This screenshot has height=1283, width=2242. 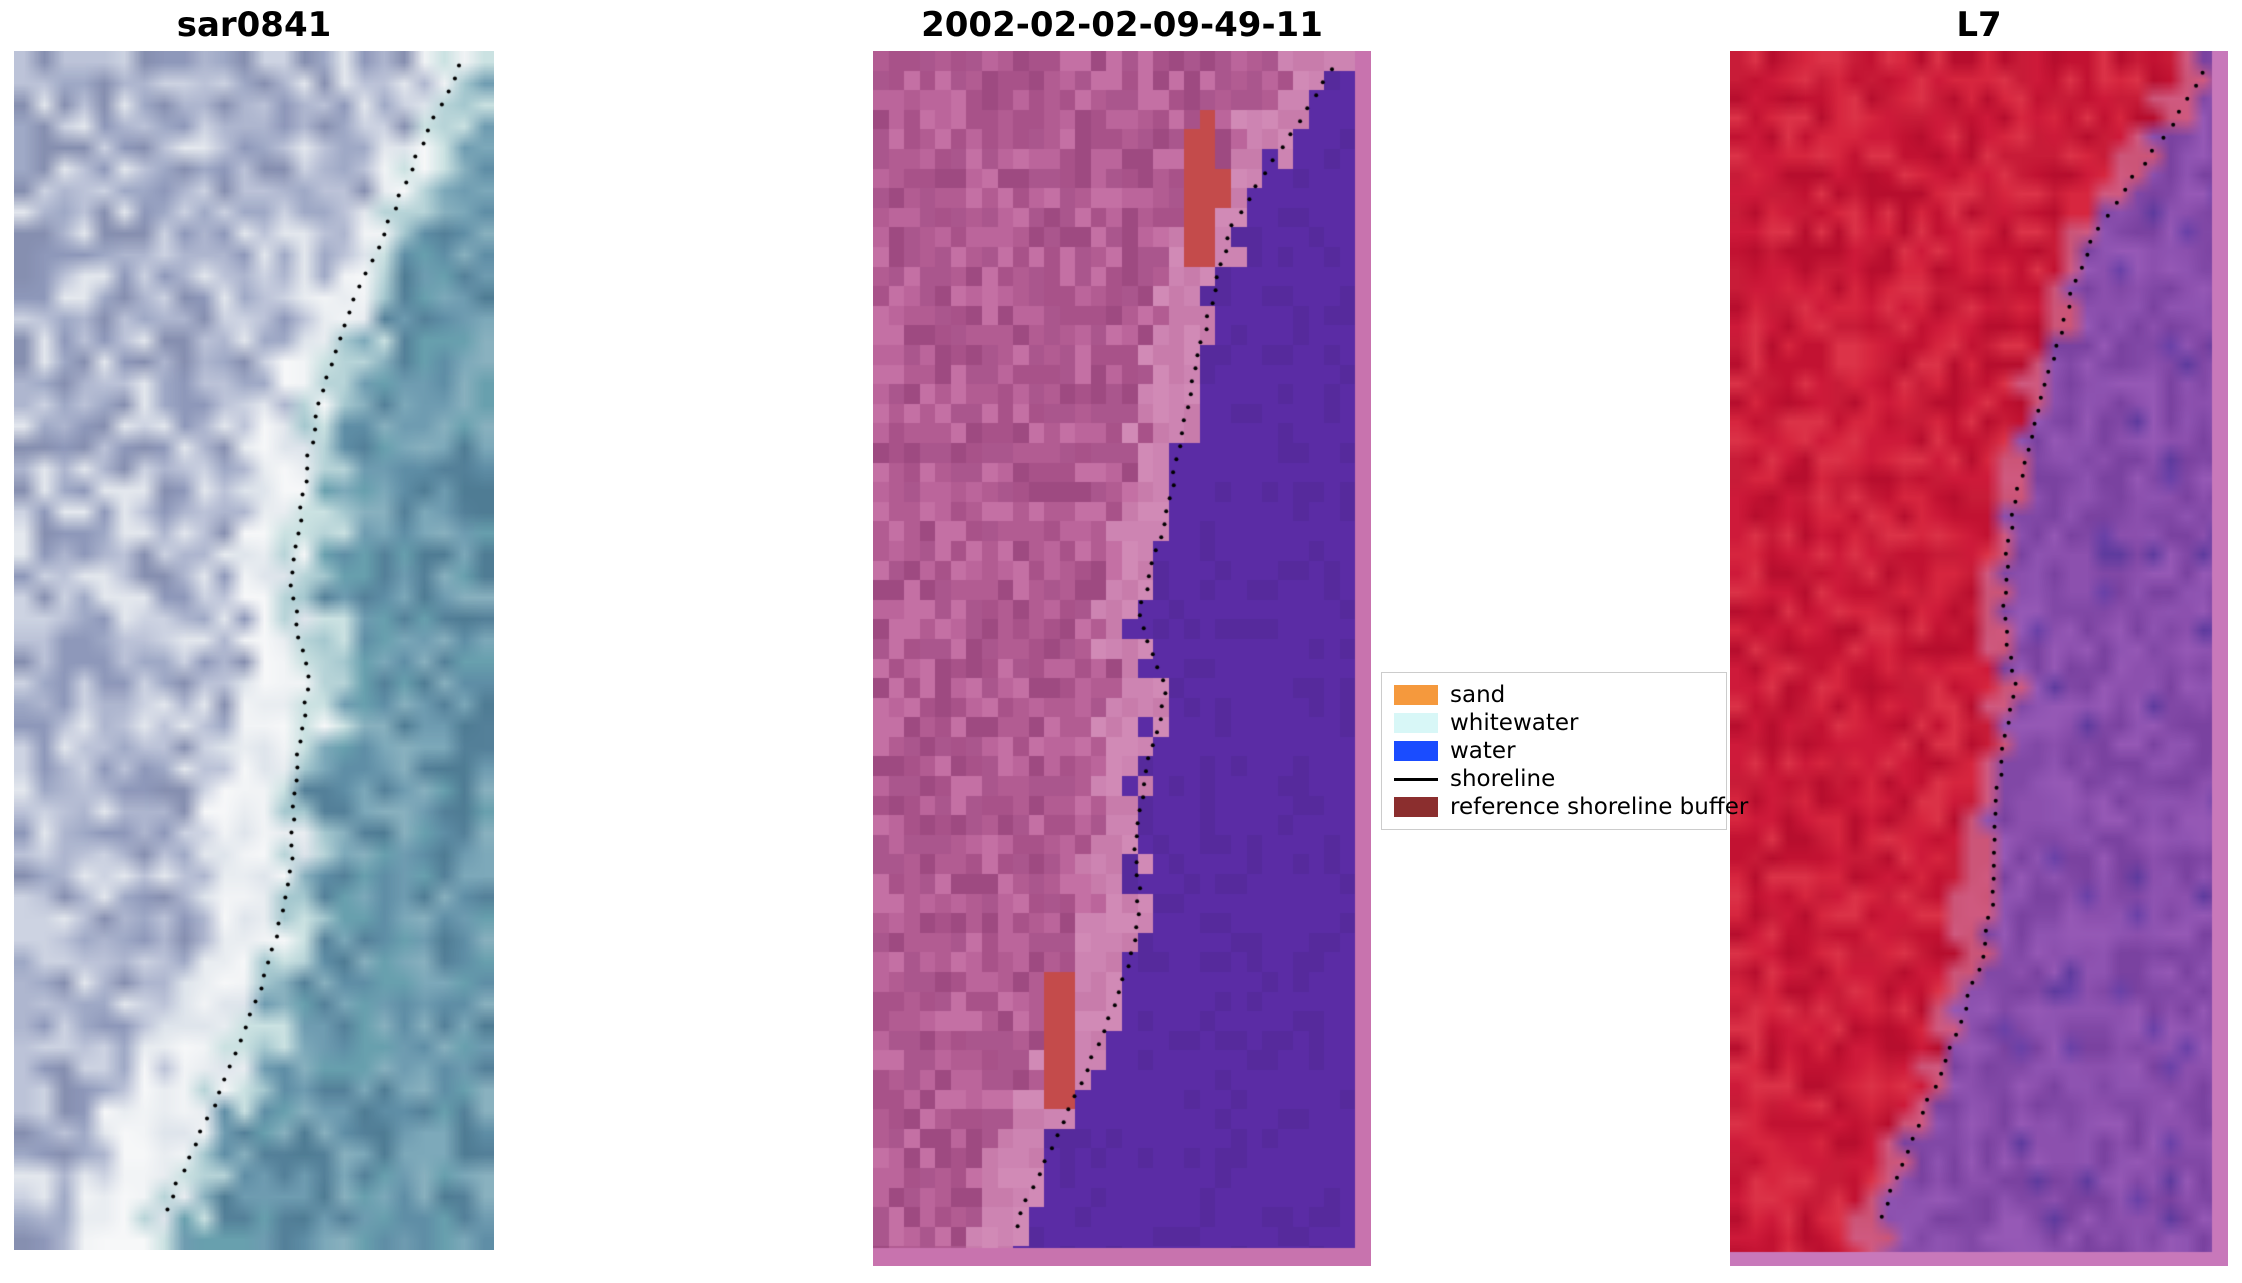 What do you see at coordinates (1483, 751) in the screenshot?
I see `legend-label-water: water` at bounding box center [1483, 751].